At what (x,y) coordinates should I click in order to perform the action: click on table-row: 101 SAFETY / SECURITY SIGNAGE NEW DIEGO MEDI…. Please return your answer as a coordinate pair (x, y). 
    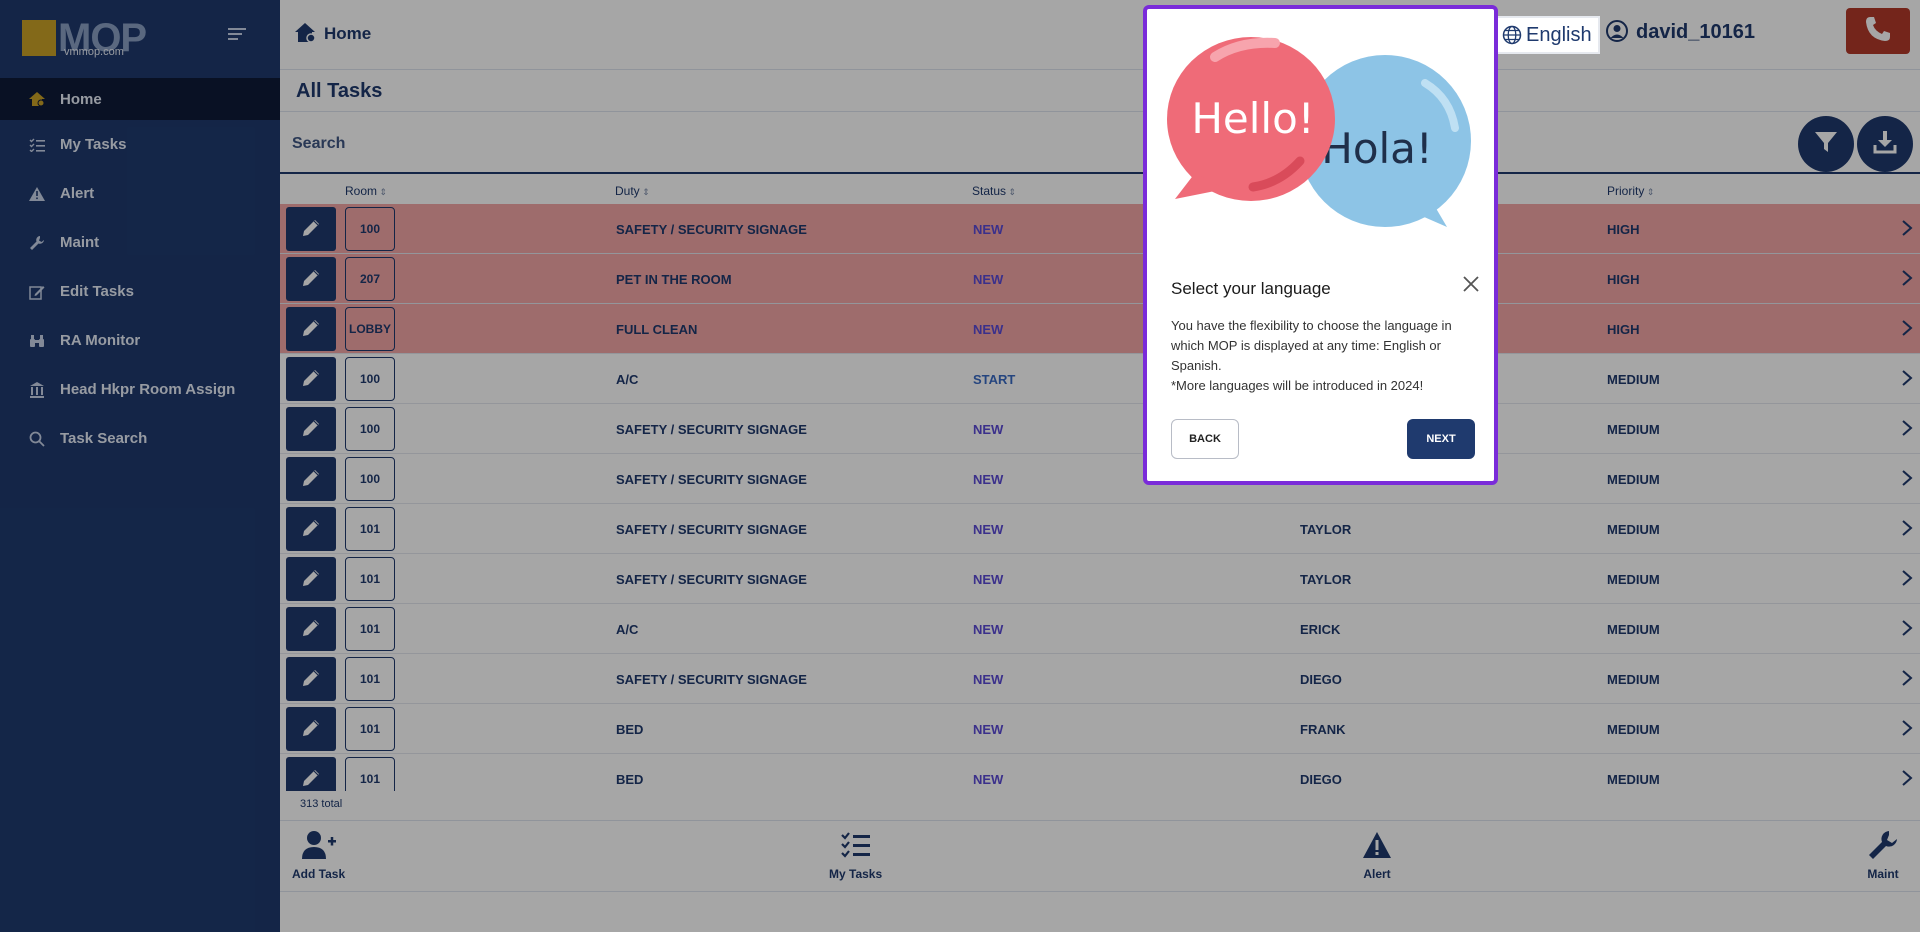
    Looking at the image, I should click on (1100, 679).